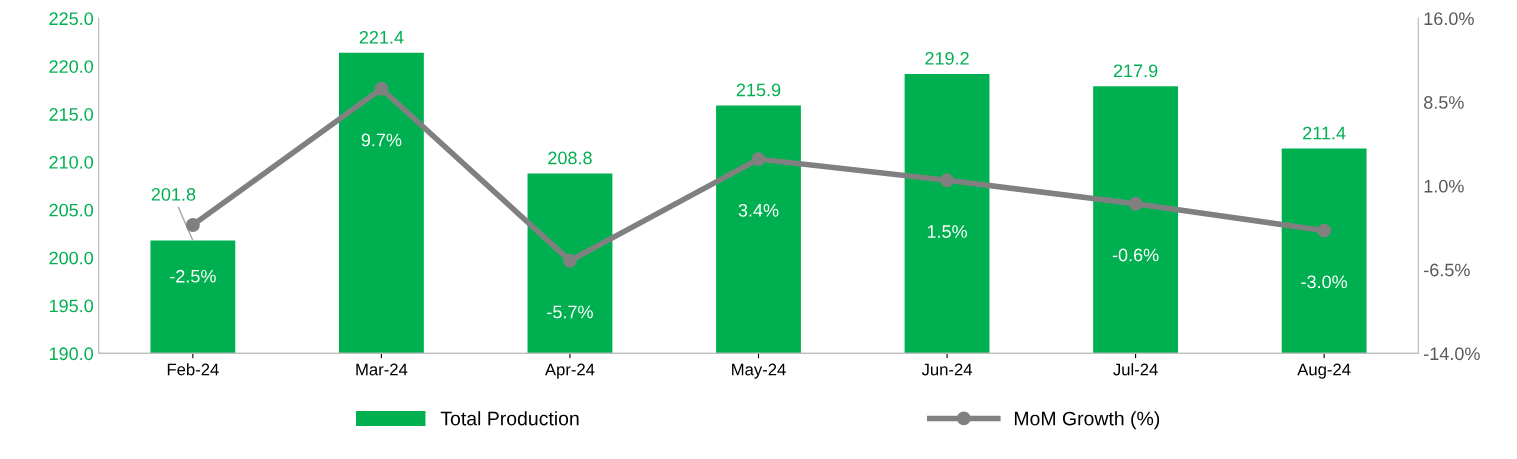 Image resolution: width=1517 pixels, height=459 pixels. I want to click on y2-tick-label: -14.0%, so click(1452, 354).